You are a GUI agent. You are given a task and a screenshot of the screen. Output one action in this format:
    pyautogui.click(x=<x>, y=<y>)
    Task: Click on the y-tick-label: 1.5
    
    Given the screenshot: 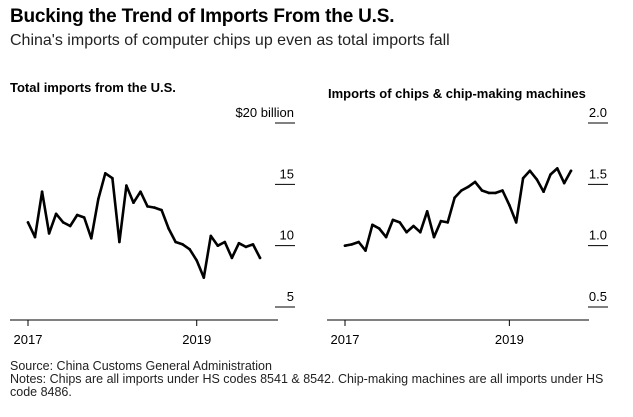 What is the action you would take?
    pyautogui.click(x=598, y=173)
    